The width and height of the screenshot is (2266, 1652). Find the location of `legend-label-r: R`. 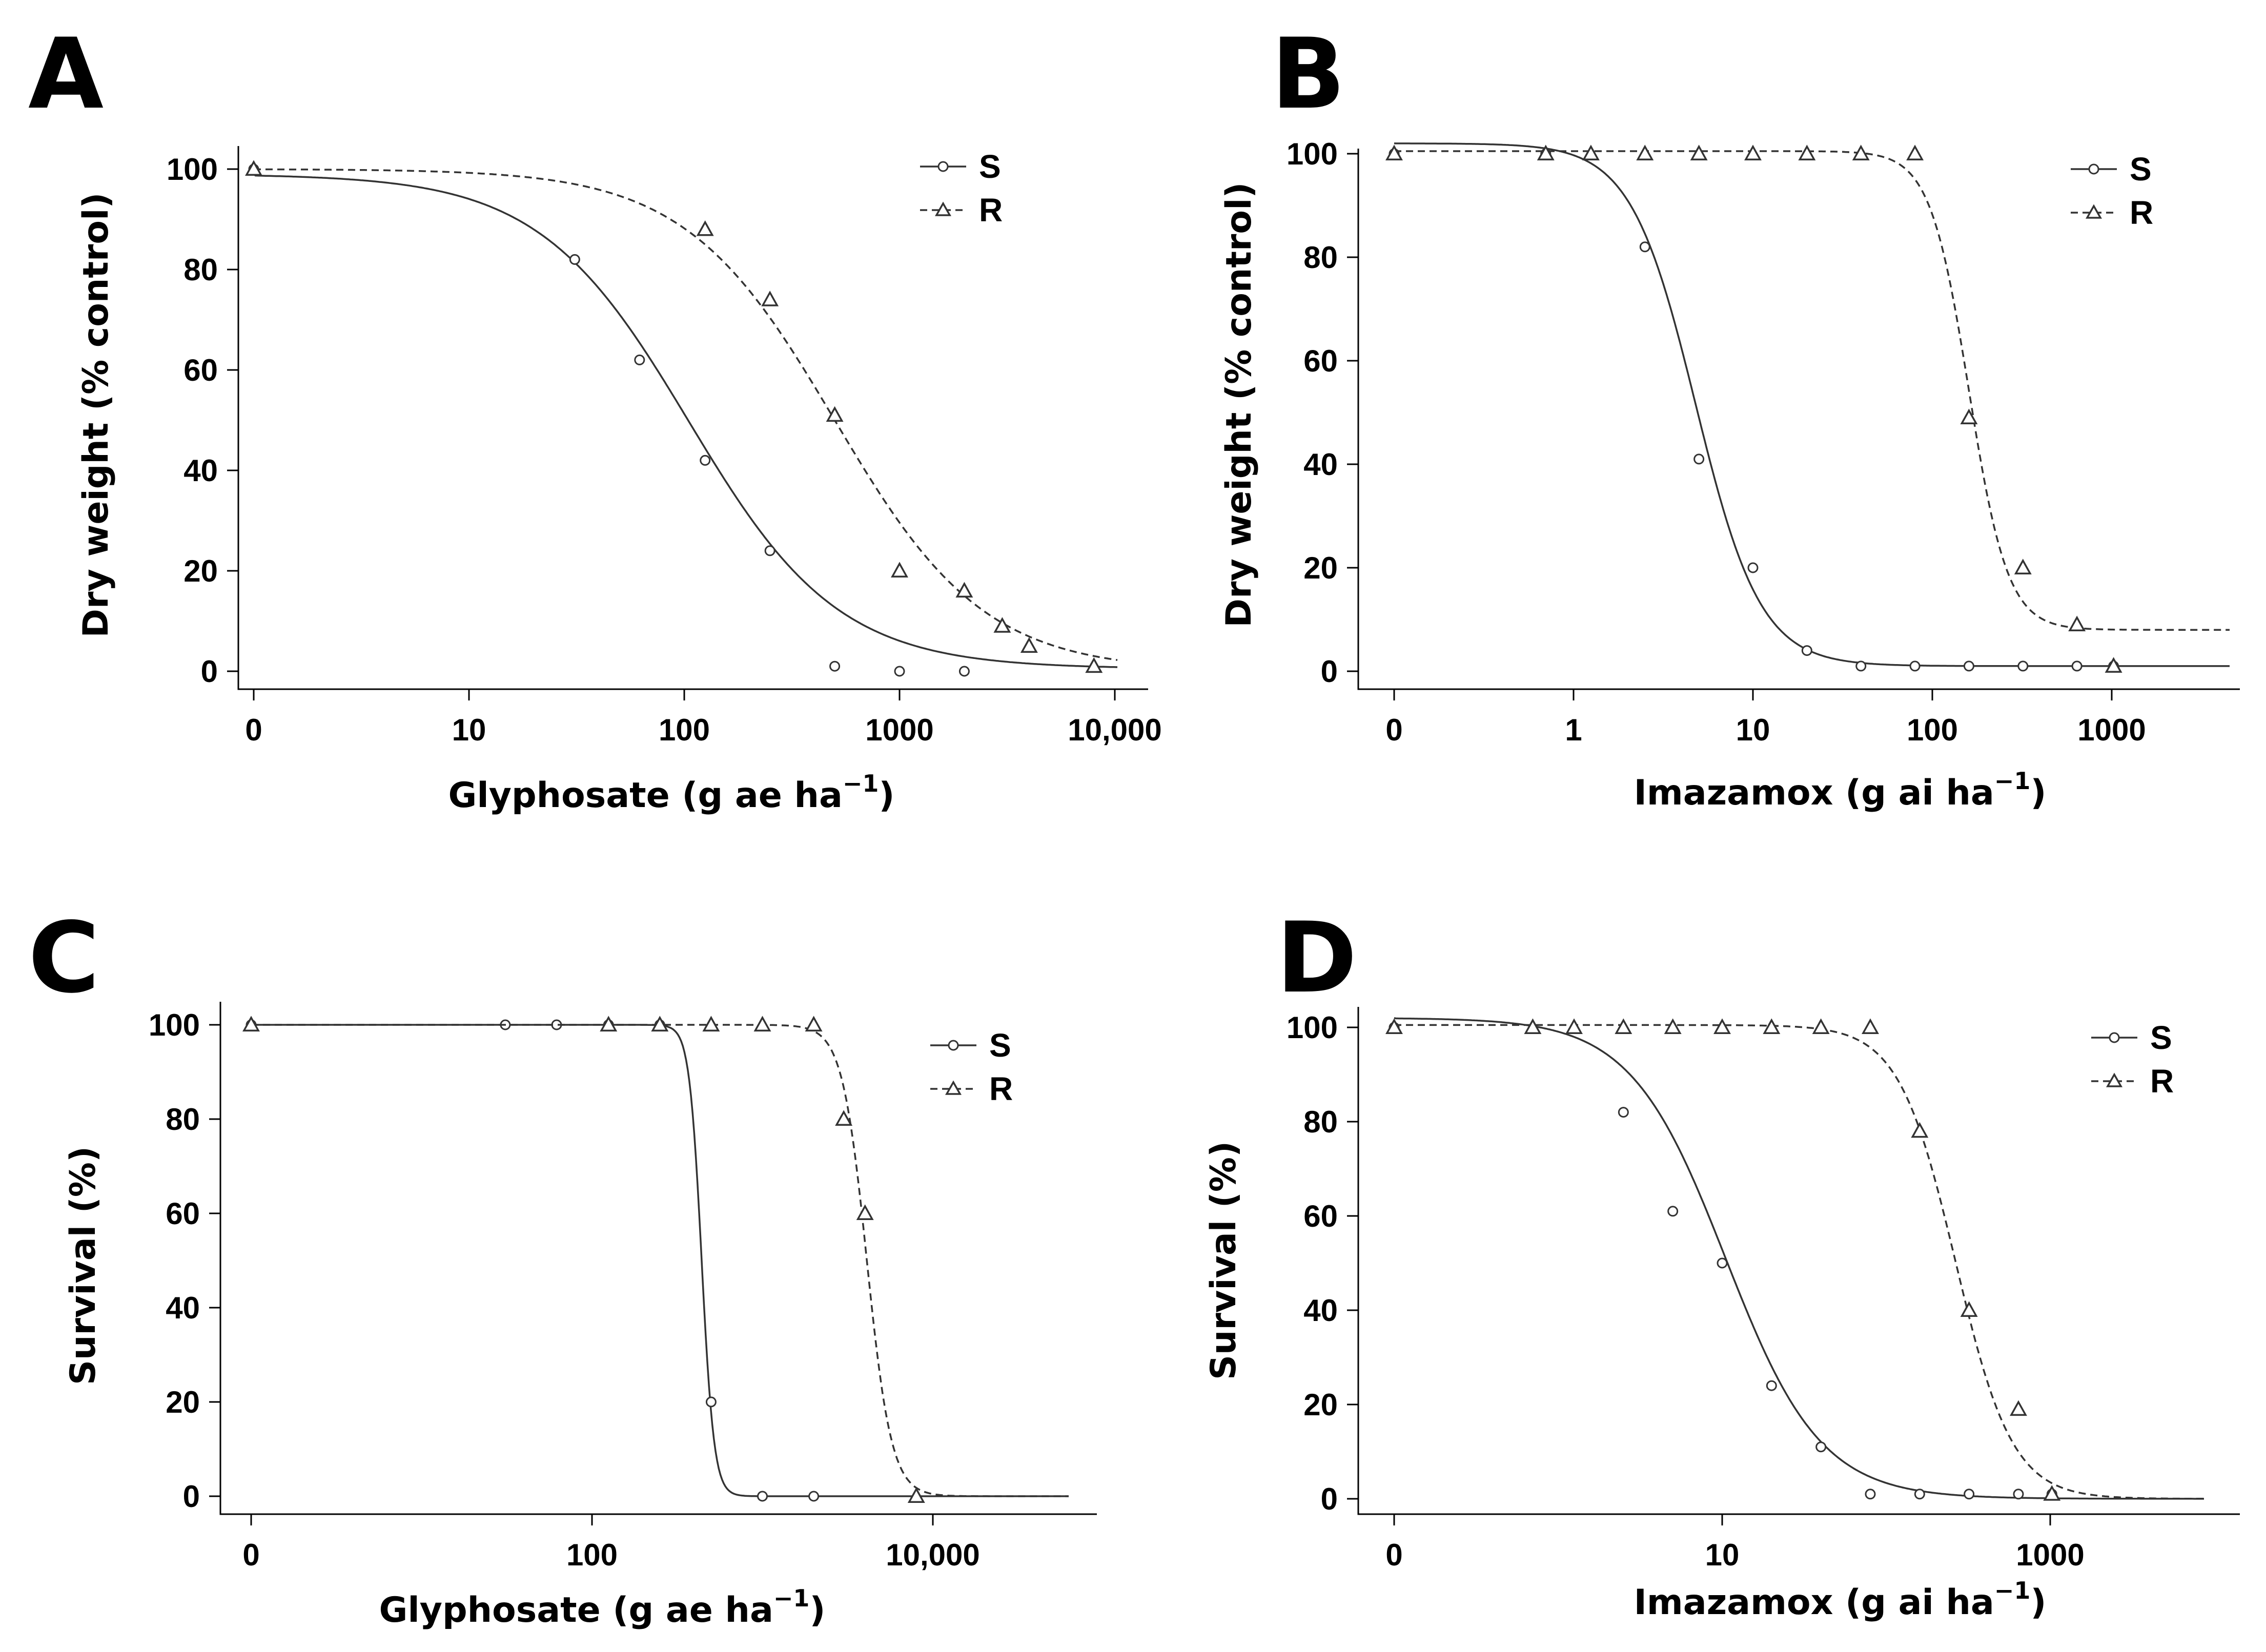

legend-label-r: R is located at coordinates (991, 210).